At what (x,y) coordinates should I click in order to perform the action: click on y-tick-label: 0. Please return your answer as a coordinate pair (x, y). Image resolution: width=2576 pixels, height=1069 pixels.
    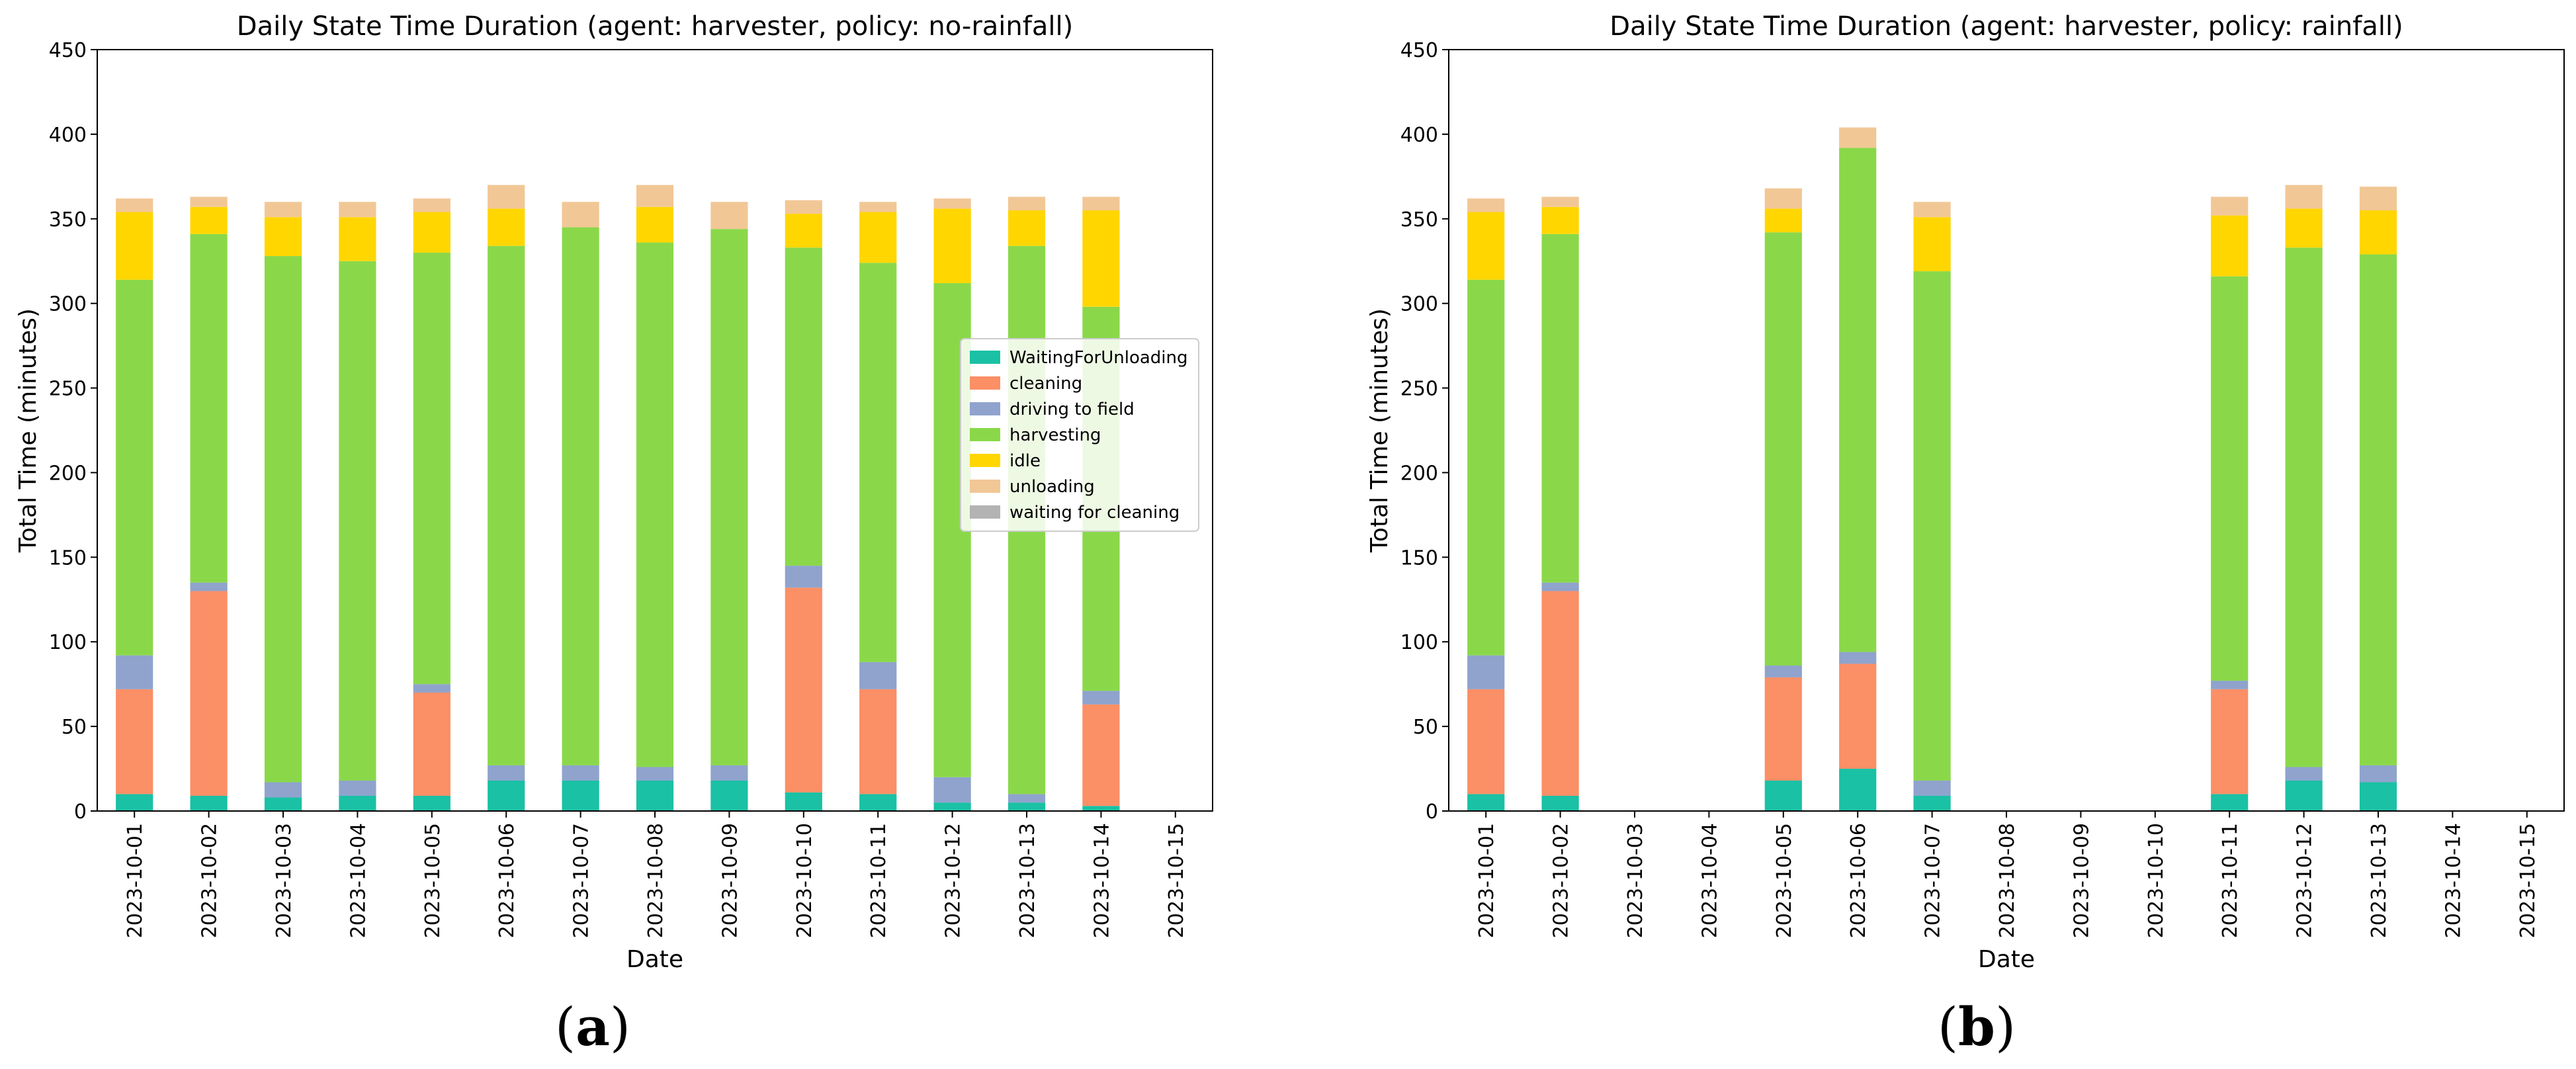
    Looking at the image, I should click on (1432, 812).